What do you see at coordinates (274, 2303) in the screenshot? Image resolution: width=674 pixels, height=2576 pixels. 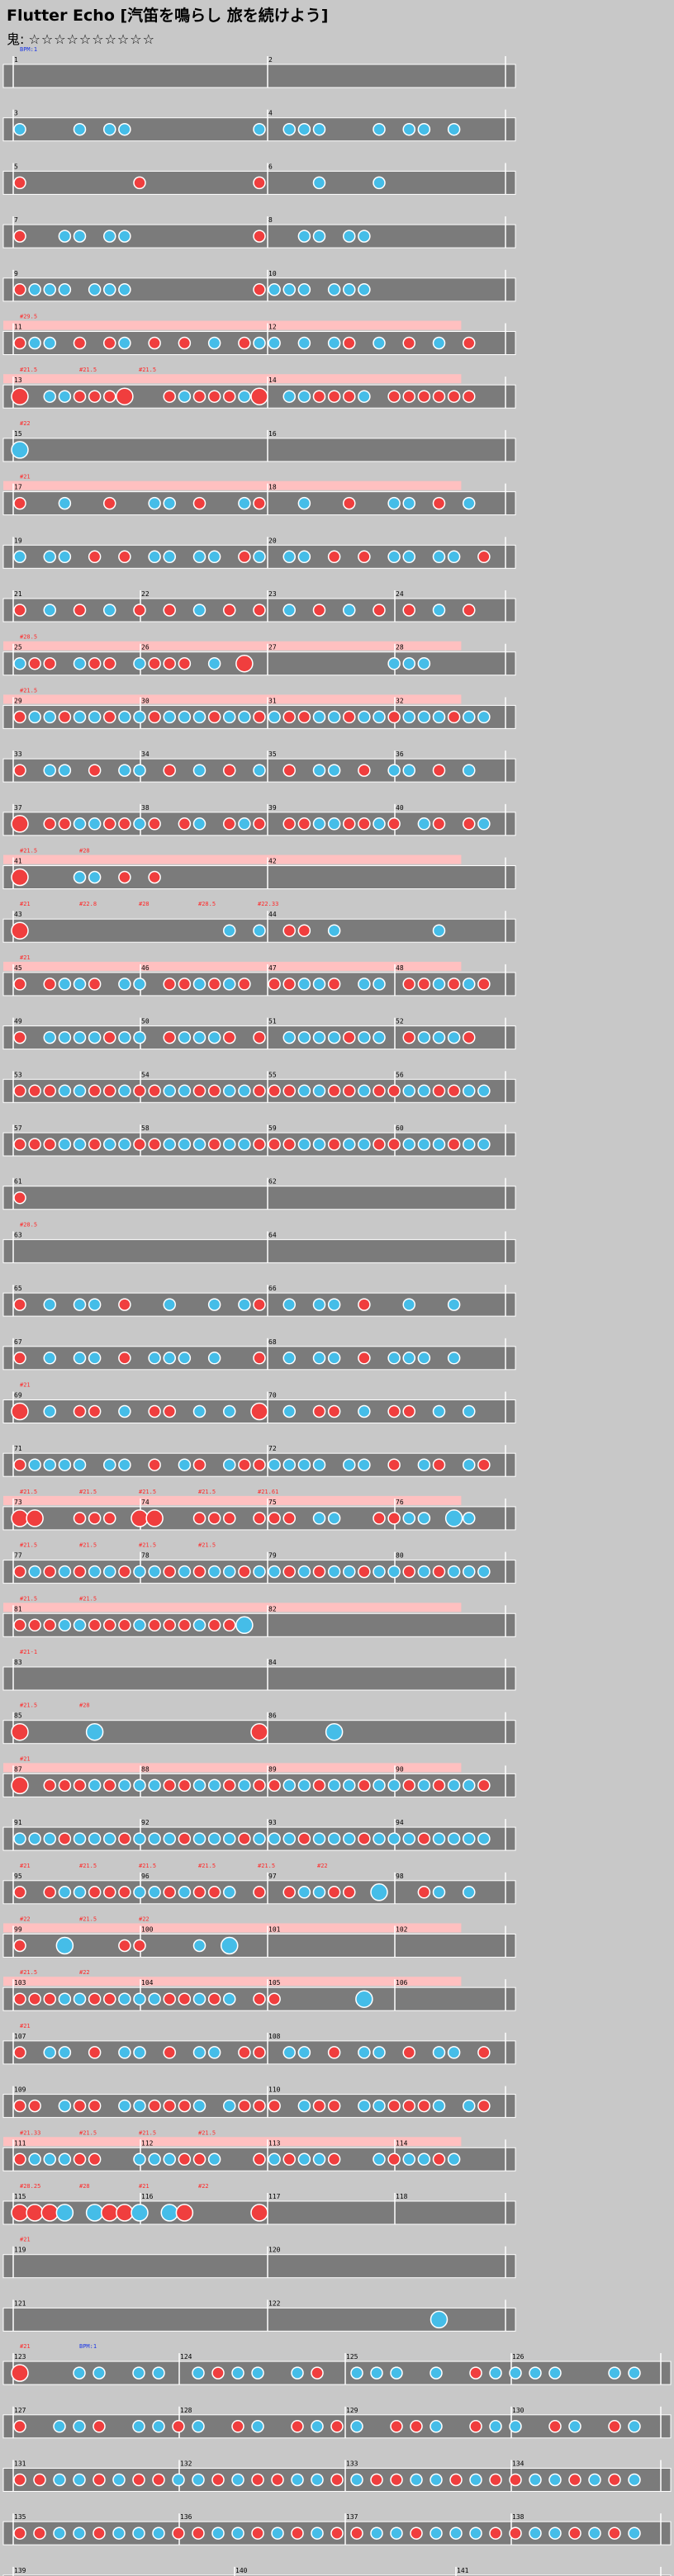 I see `measure-number: 122` at bounding box center [274, 2303].